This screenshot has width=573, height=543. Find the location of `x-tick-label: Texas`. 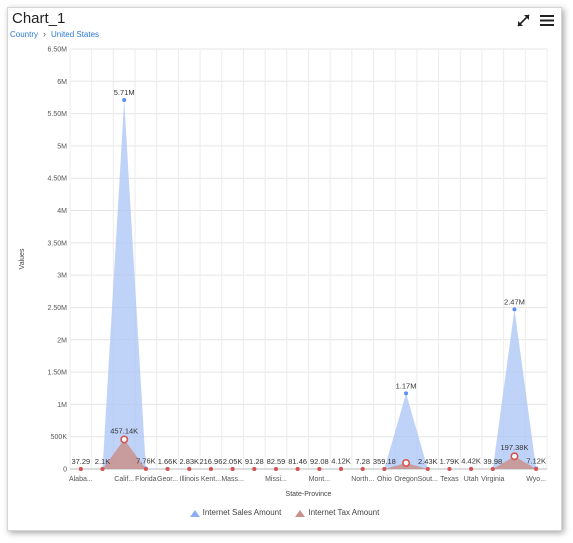

x-tick-label: Texas is located at coordinates (449, 479).